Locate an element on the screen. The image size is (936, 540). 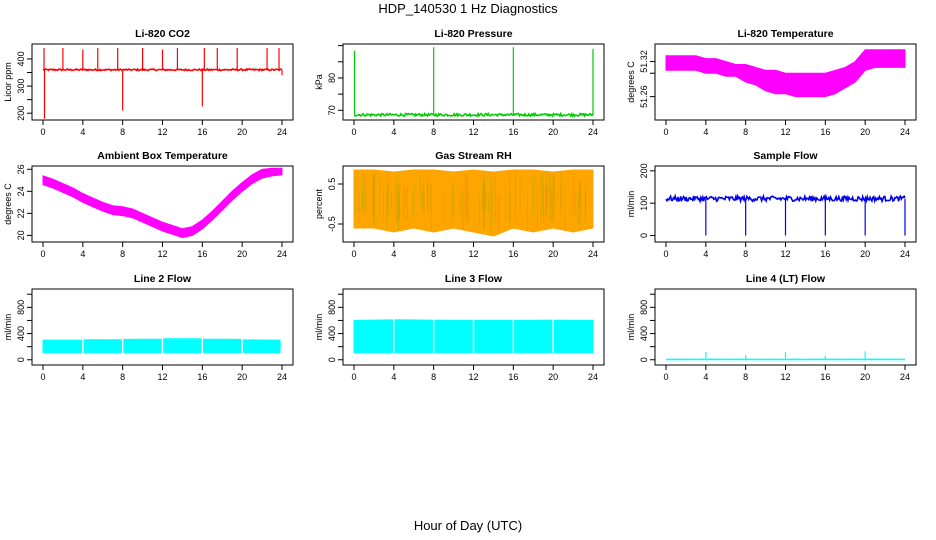
panel-title: Li-820 Pressure is located at coordinates (473, 34).